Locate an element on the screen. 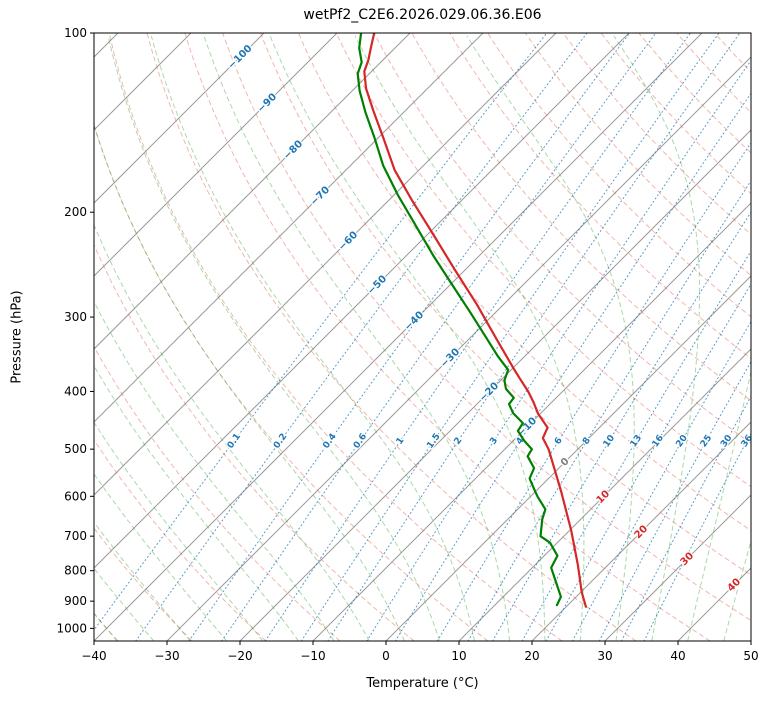  y-axis-ticks: 100 200 300 400 500 600 700 800 900 1000 is located at coordinates (75, 330).